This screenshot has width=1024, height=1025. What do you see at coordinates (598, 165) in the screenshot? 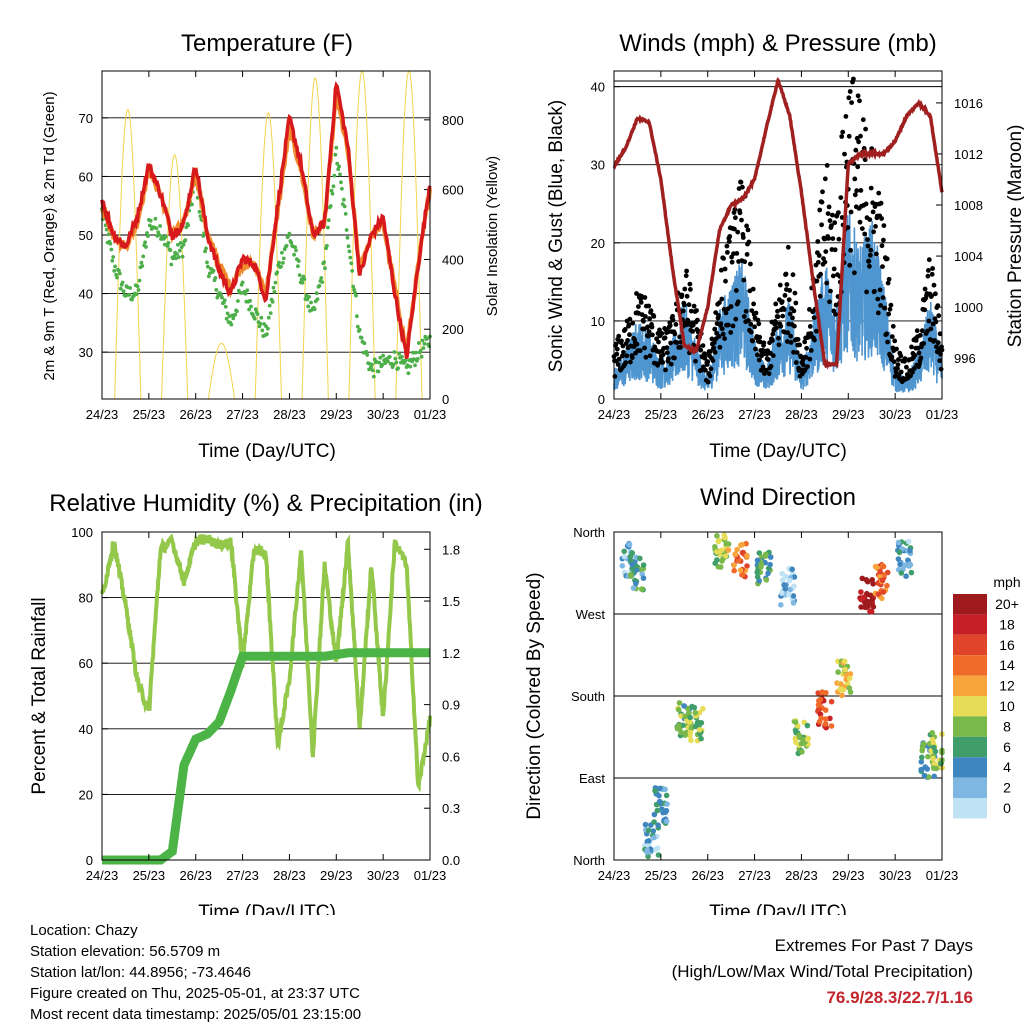
I see `winds-ytick-label: 30` at bounding box center [598, 165].